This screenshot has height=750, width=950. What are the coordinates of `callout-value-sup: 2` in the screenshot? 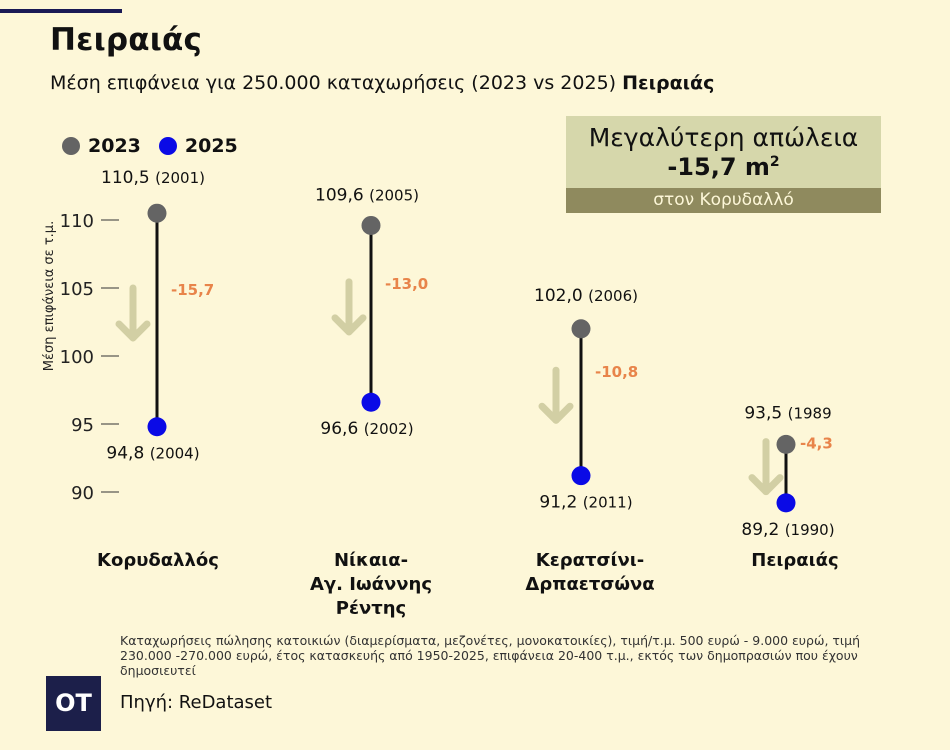 It's located at (774, 162).